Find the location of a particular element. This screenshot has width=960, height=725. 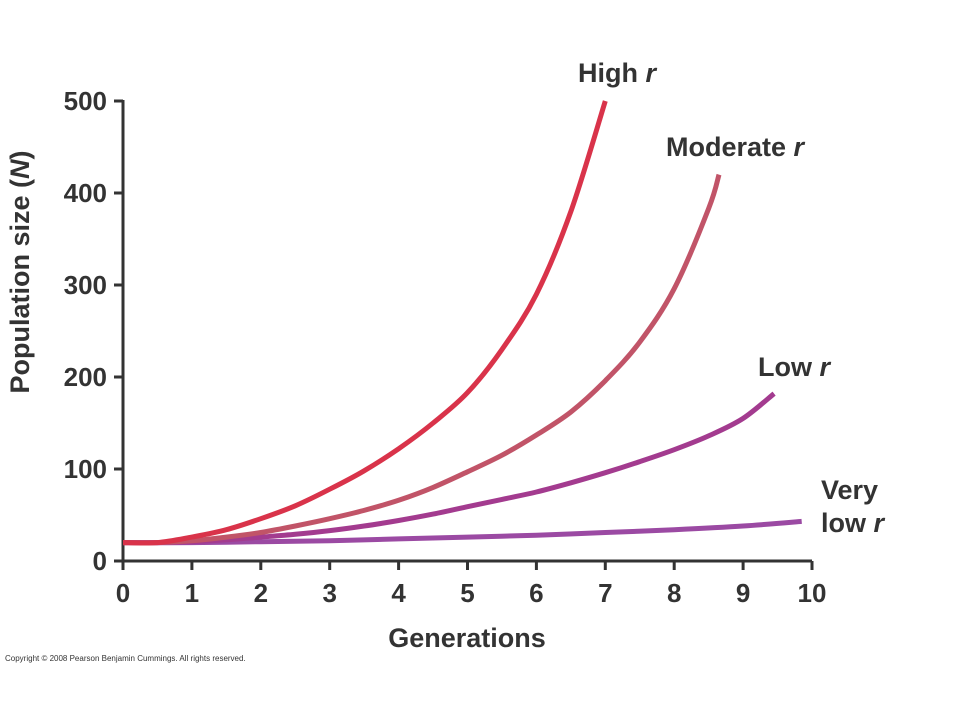

curve-label-low-r-var: r is located at coordinates (826, 367).